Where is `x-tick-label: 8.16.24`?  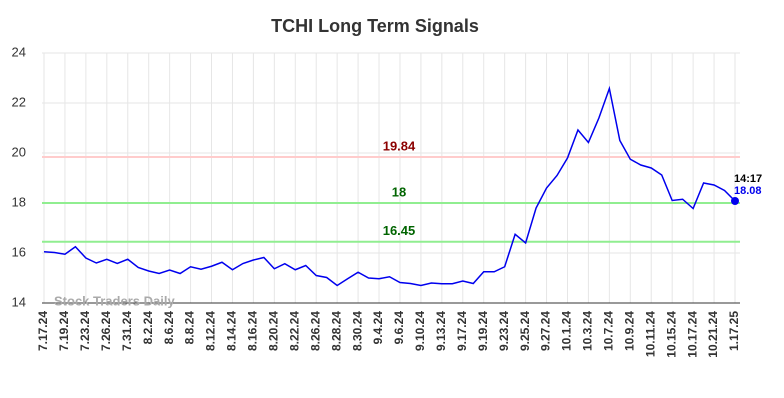
x-tick-label: 8.16.24 is located at coordinates (253, 331).